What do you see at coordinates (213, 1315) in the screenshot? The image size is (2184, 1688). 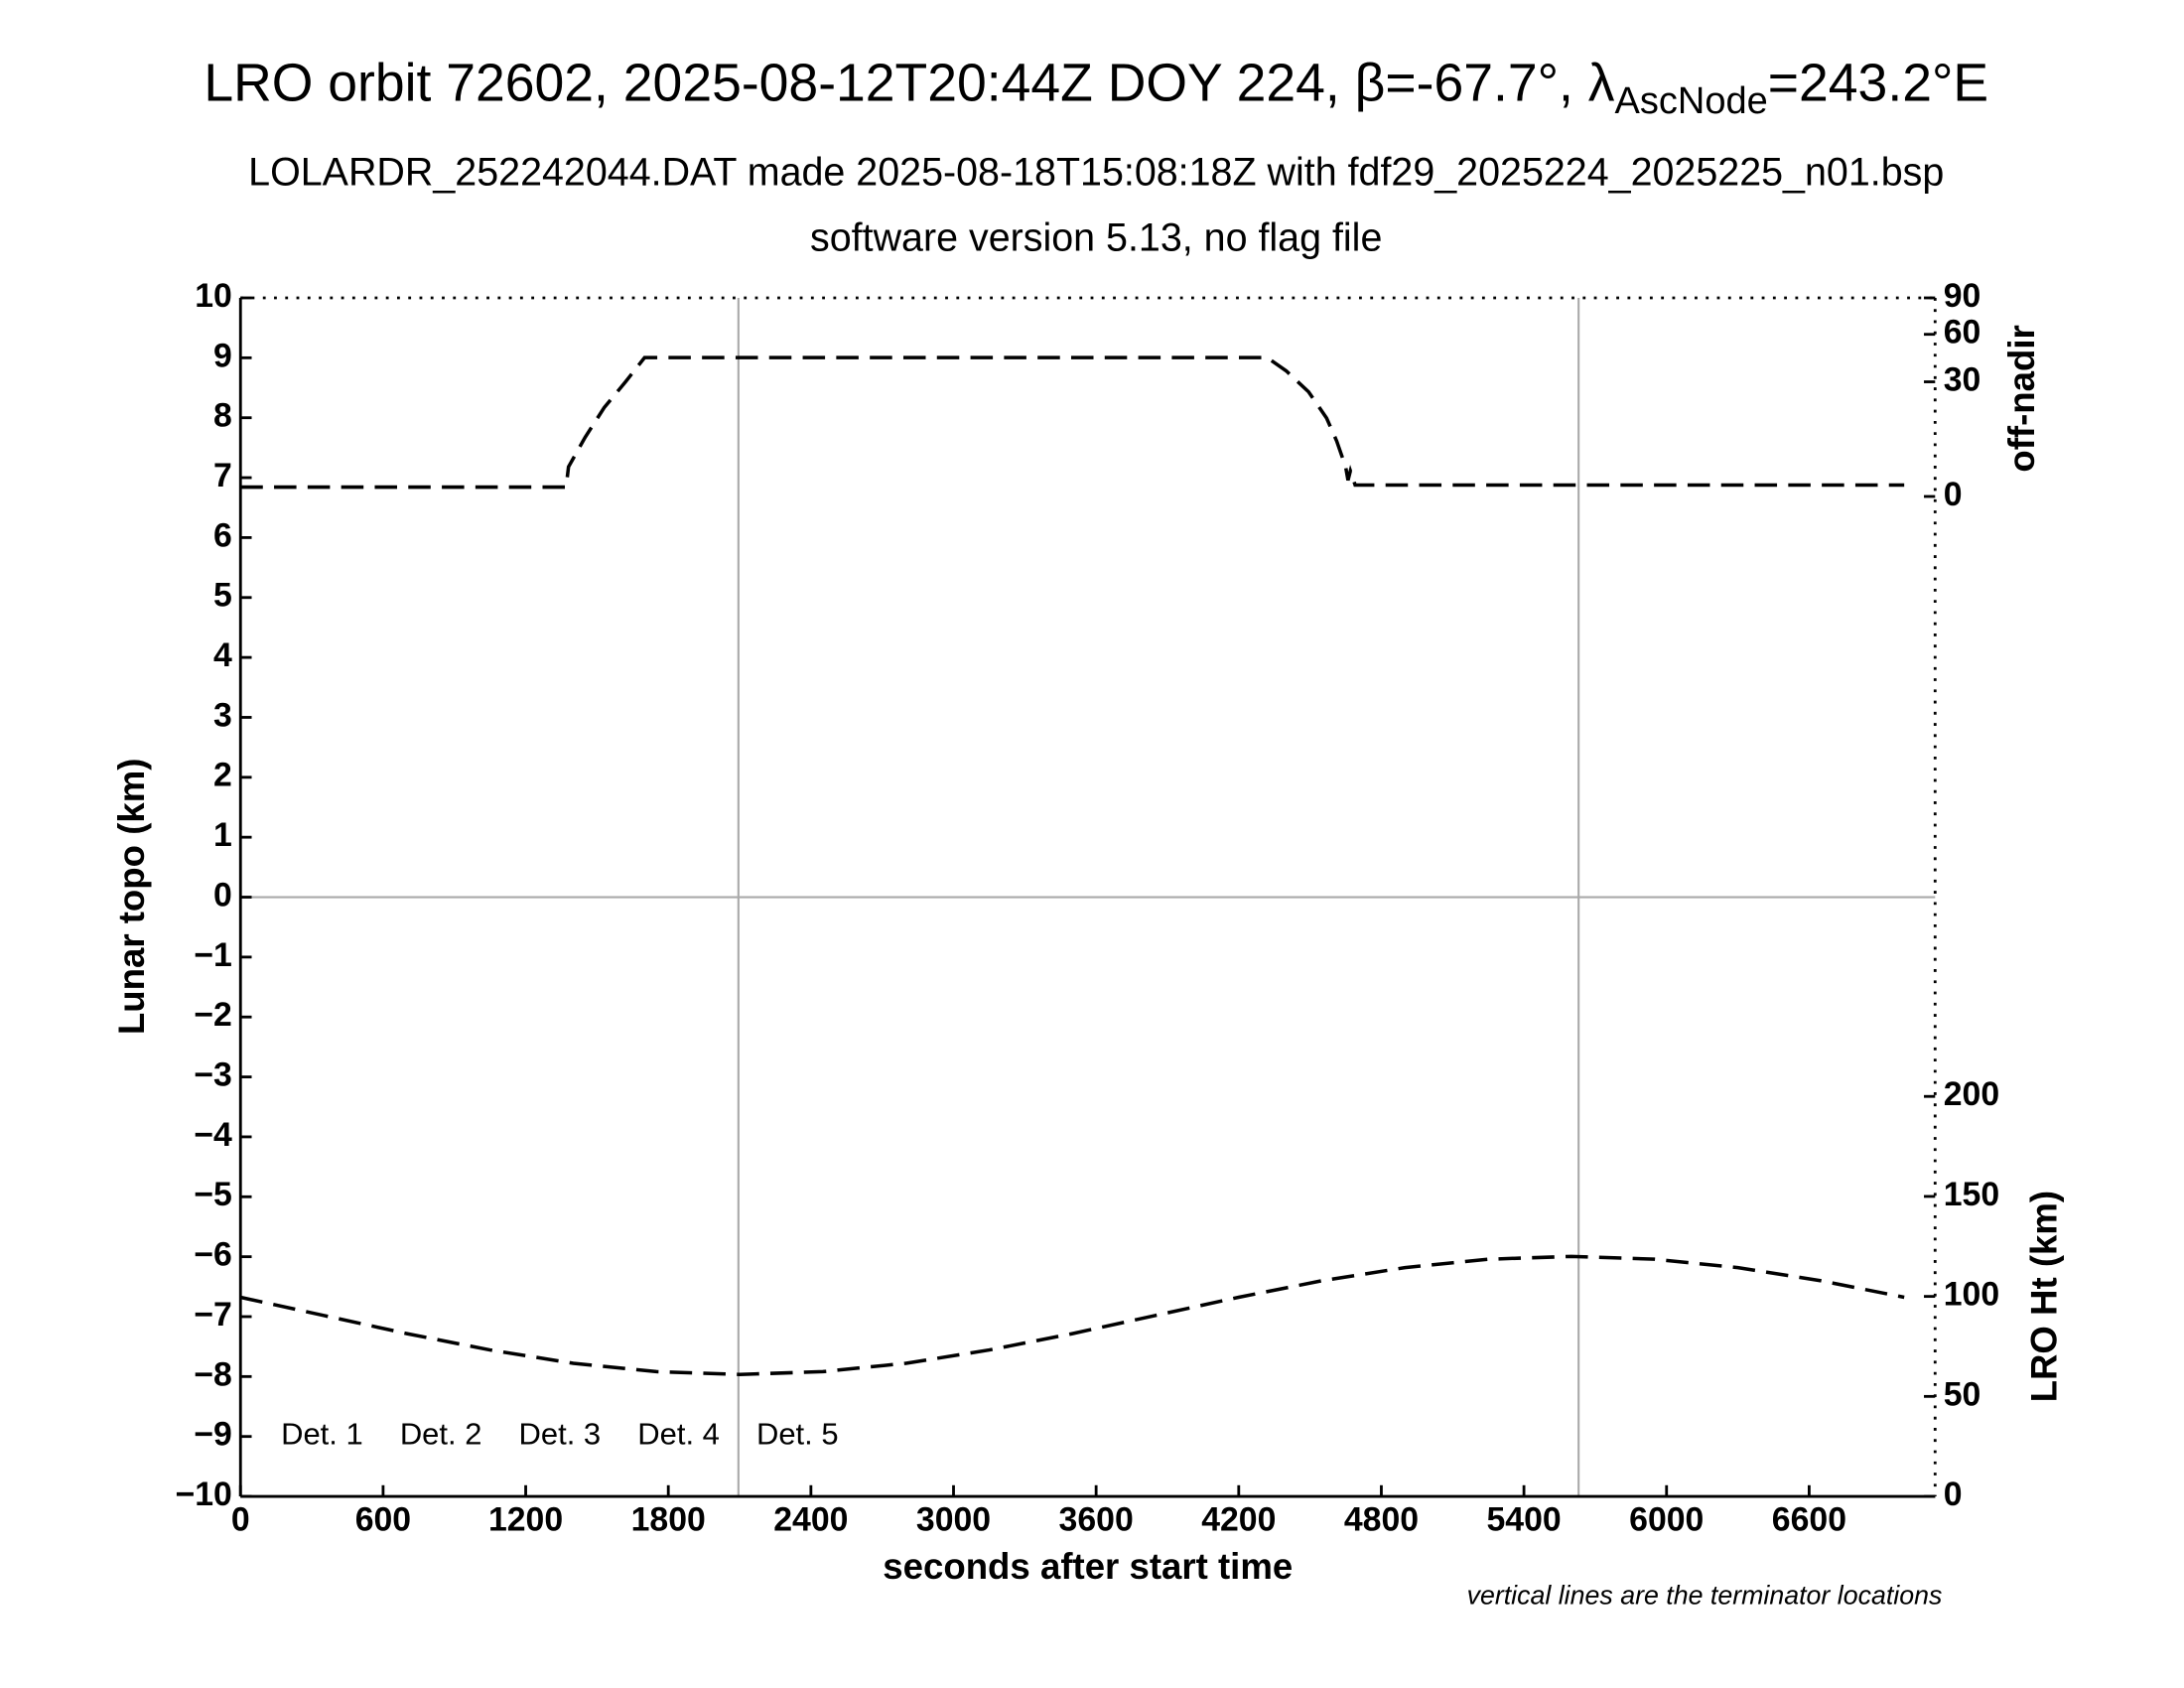 I see `y-tick-label: −7` at bounding box center [213, 1315].